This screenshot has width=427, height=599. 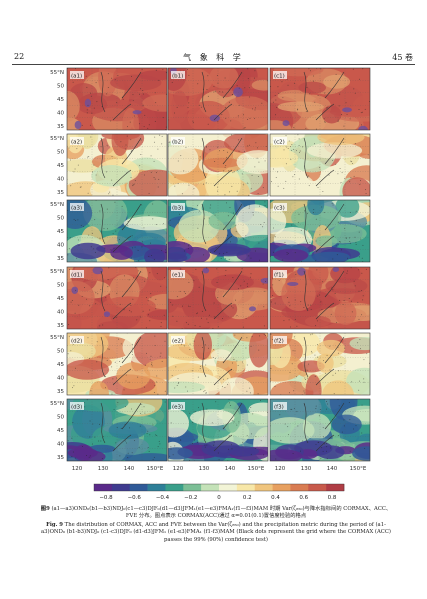 What do you see at coordinates (213, 64) in the screenshot?
I see `header-rule` at bounding box center [213, 64].